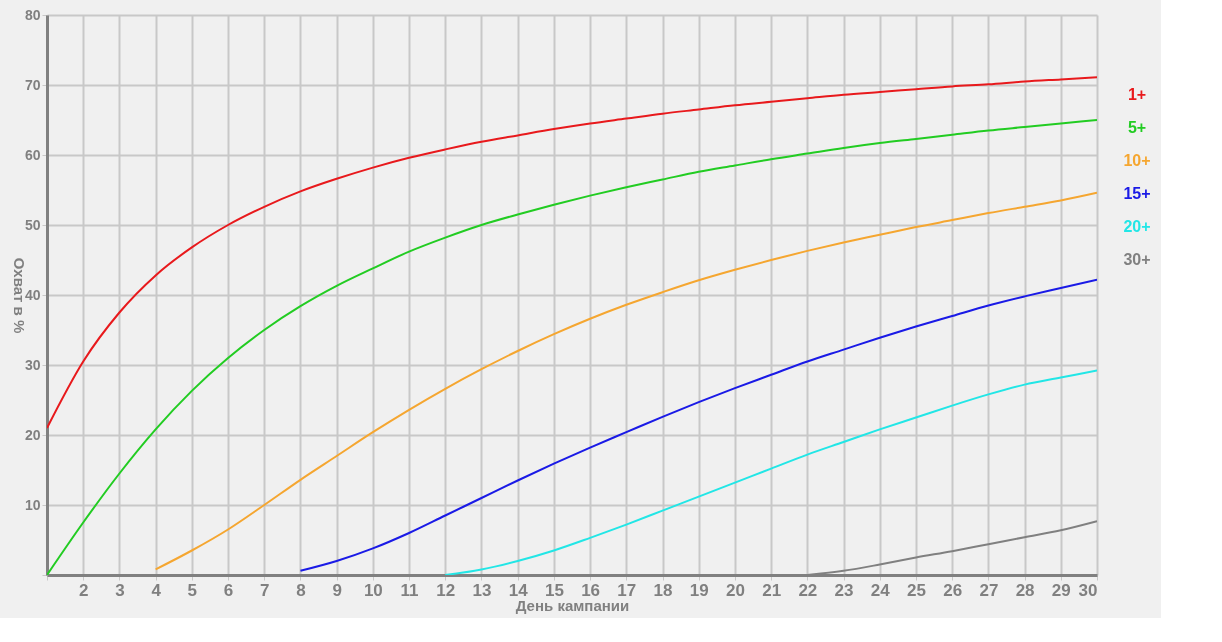 Image resolution: width=1222 pixels, height=642 pixels. I want to click on x-tick-label: 26, so click(953, 590).